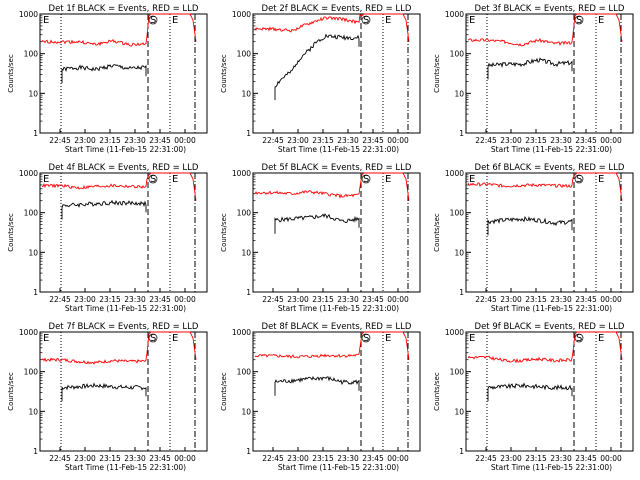 Image resolution: width=640 pixels, height=480 pixels. I want to click on chart-title: Det 7f BLACK = Events, RED = LLD, so click(124, 327).